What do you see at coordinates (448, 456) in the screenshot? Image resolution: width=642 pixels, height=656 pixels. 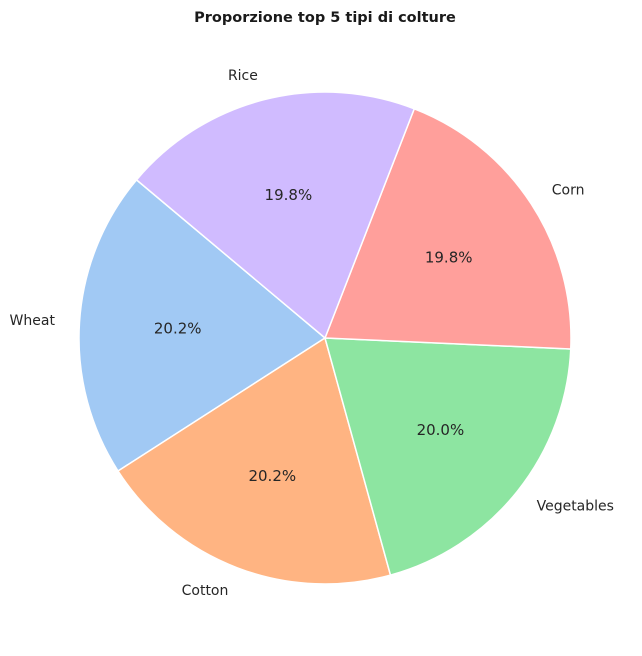 I see `pie-slice-vegetables` at bounding box center [448, 456].